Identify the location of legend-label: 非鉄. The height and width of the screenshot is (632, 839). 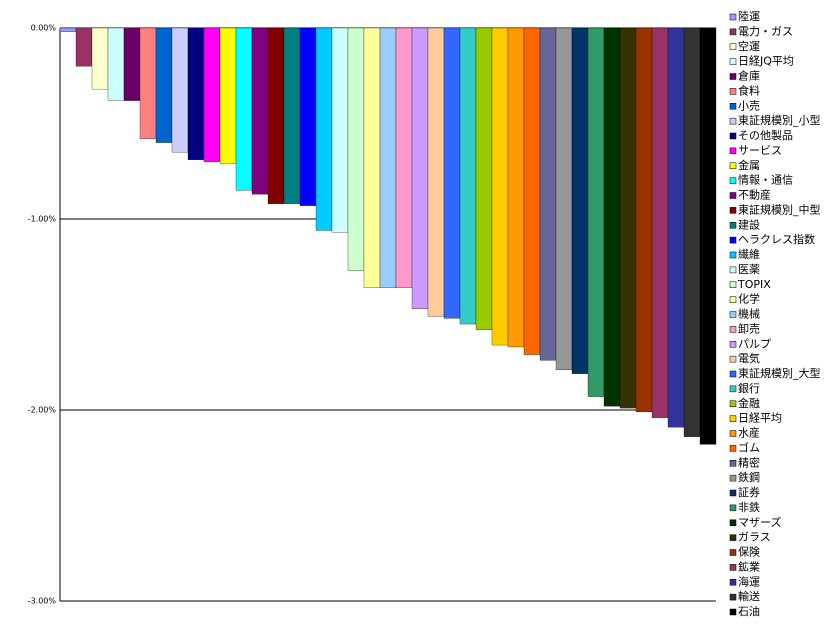
(749, 507).